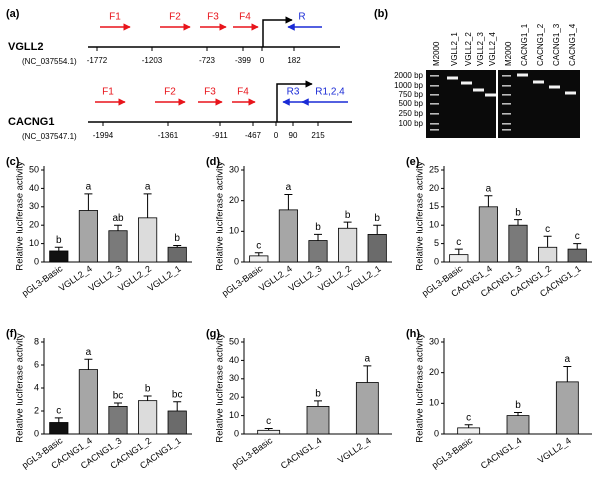 The height and width of the screenshot is (496, 600). Describe the element at coordinates (118, 218) in the screenshot. I see `significance-letter: ab` at that location.